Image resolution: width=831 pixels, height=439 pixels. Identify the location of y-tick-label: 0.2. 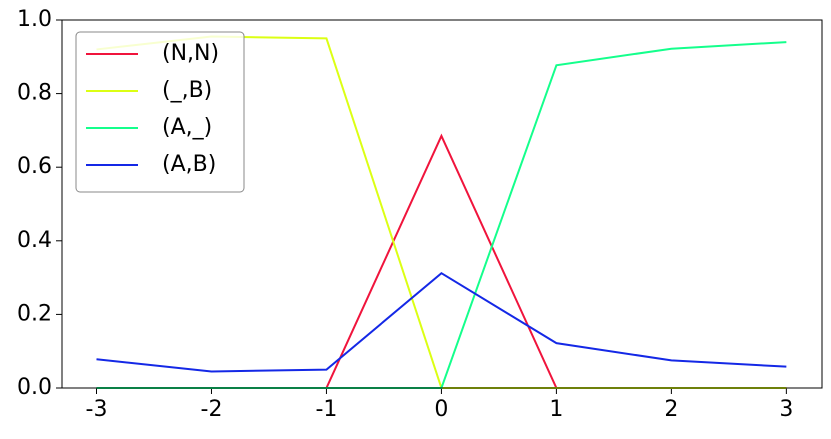
(34, 313).